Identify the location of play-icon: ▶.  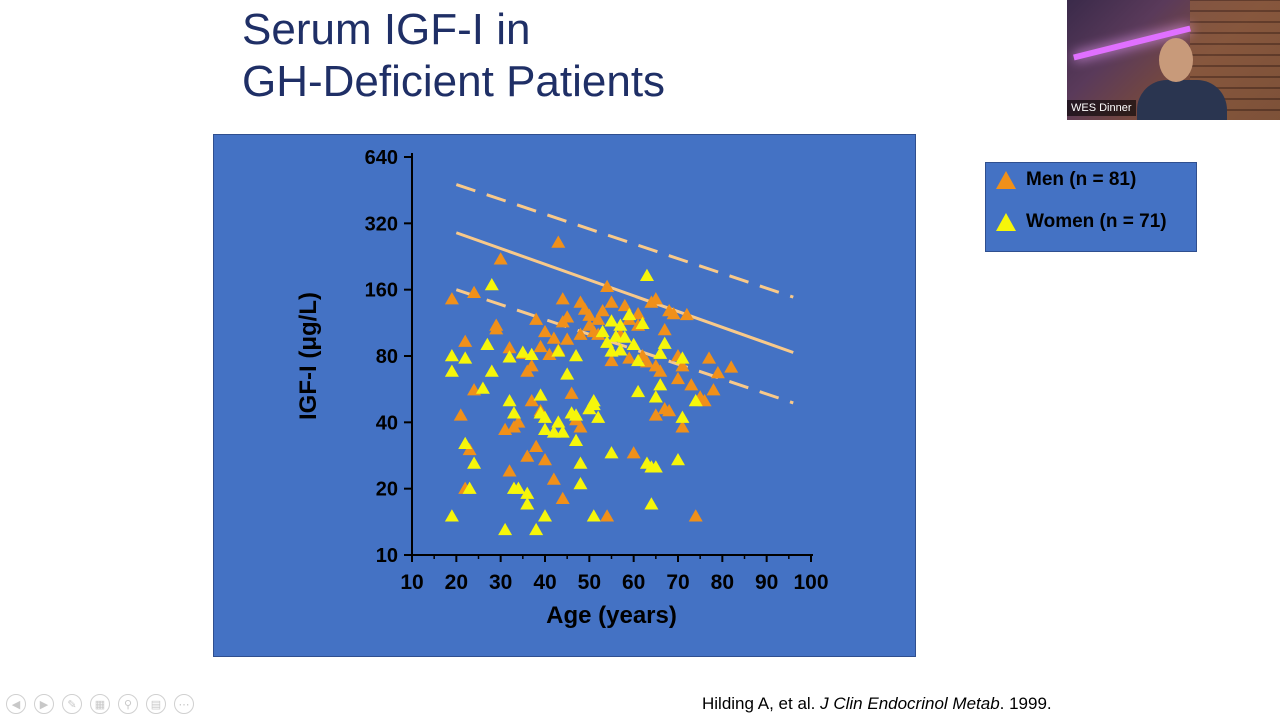
(44, 704).